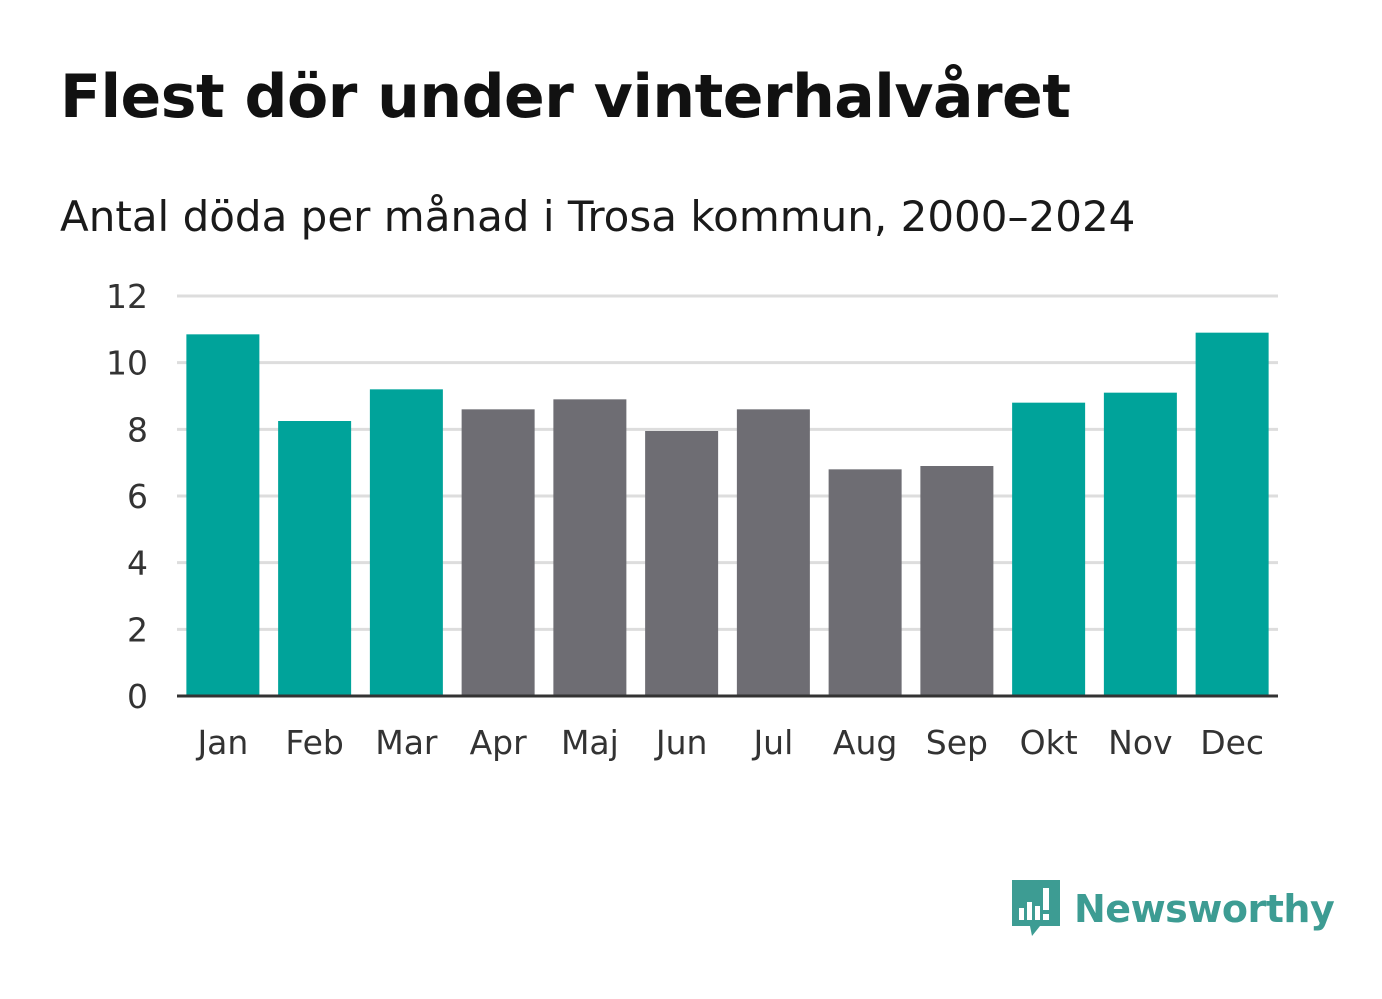 This screenshot has height=999, width=1382. What do you see at coordinates (681, 742) in the screenshot?
I see `x-tick-label: Jun` at bounding box center [681, 742].